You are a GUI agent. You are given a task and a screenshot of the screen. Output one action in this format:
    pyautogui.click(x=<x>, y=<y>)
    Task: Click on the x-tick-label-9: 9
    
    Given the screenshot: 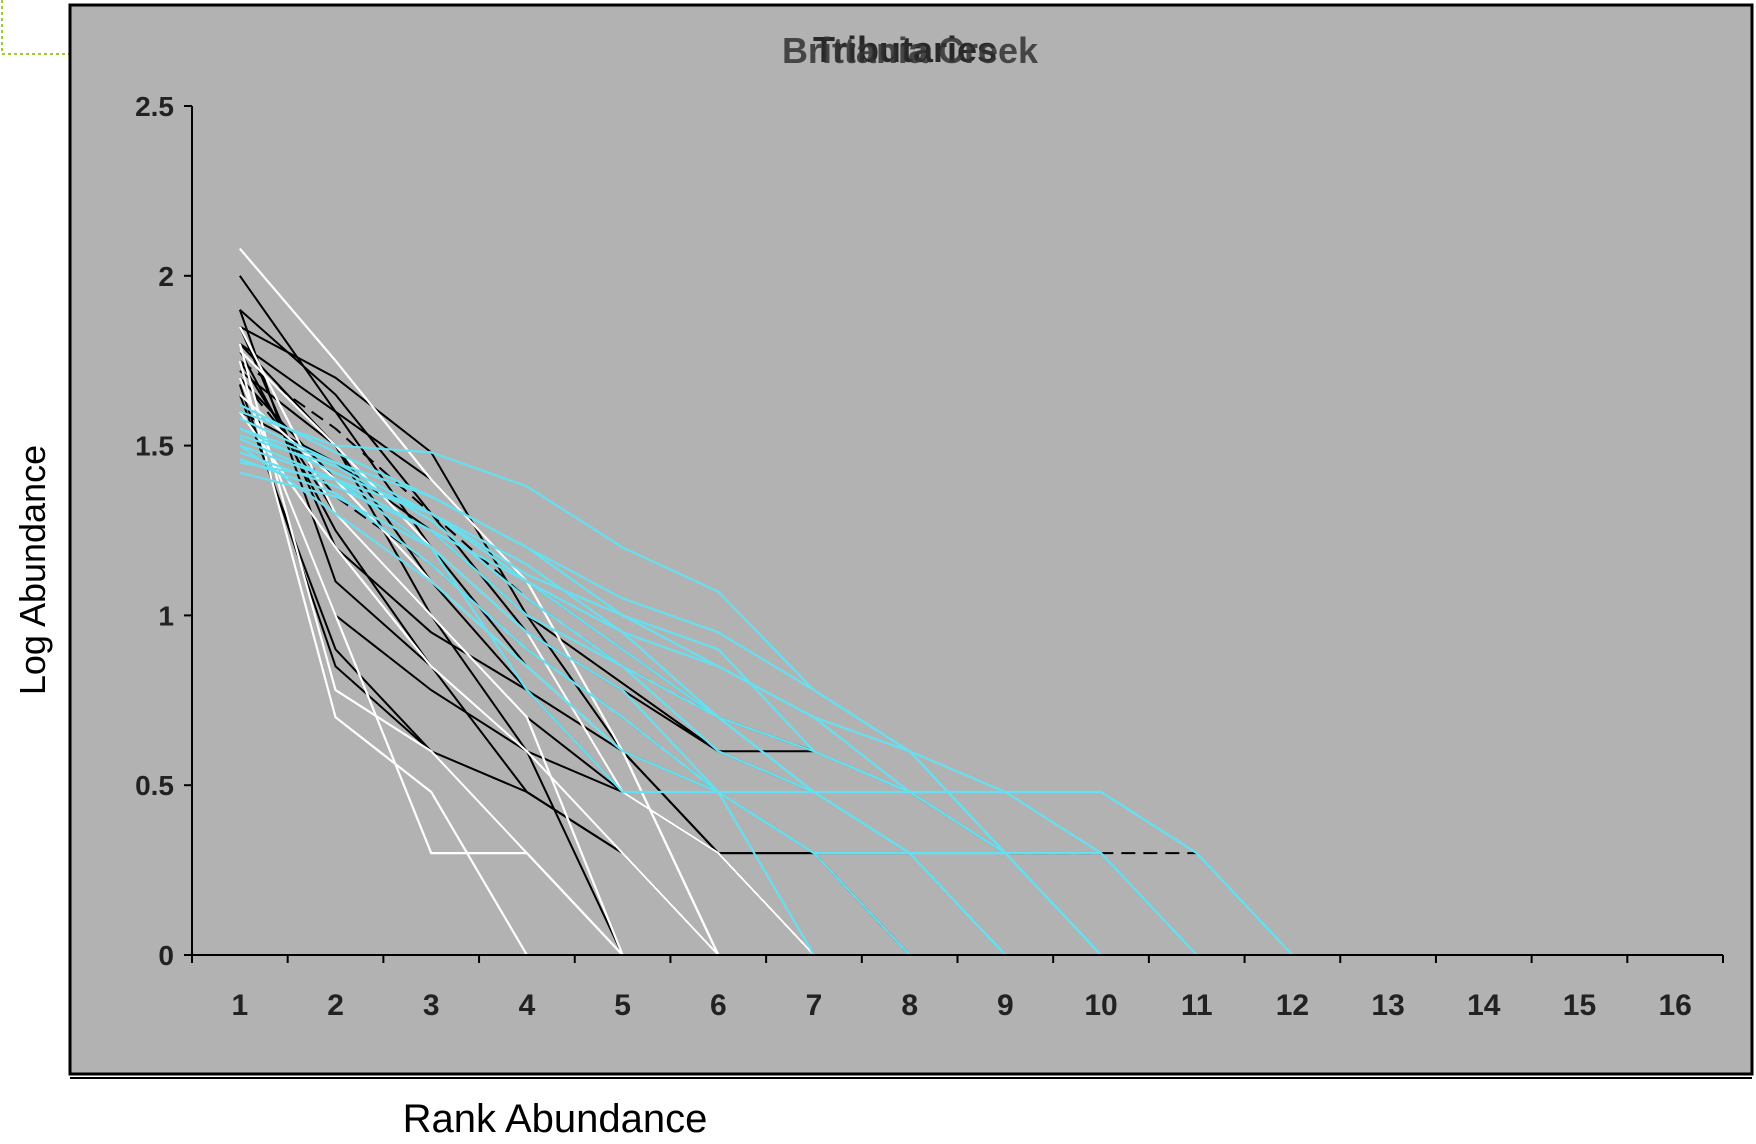 What is the action you would take?
    pyautogui.click(x=1005, y=1005)
    